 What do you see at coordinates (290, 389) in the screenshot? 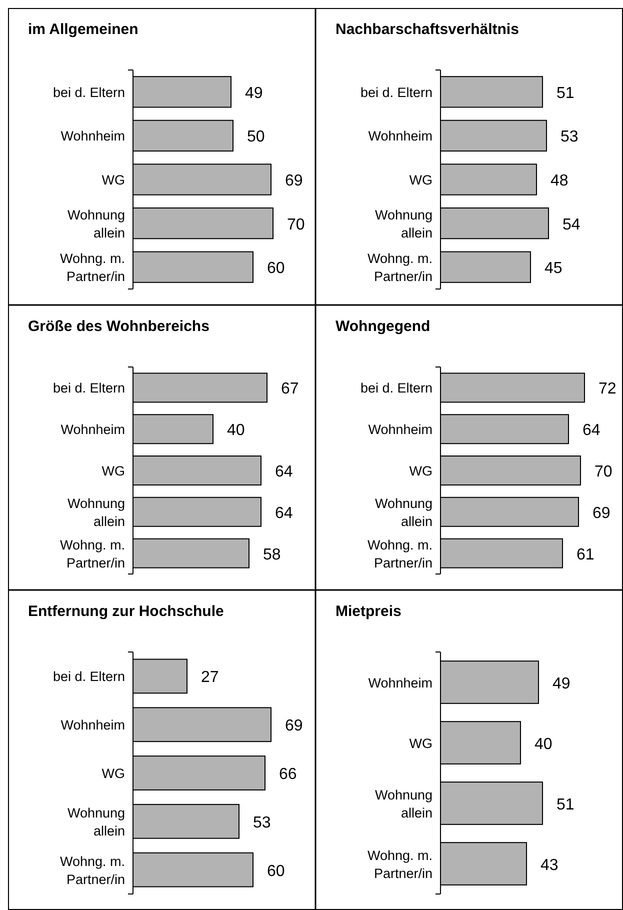
I see `data-label: 67` at bounding box center [290, 389].